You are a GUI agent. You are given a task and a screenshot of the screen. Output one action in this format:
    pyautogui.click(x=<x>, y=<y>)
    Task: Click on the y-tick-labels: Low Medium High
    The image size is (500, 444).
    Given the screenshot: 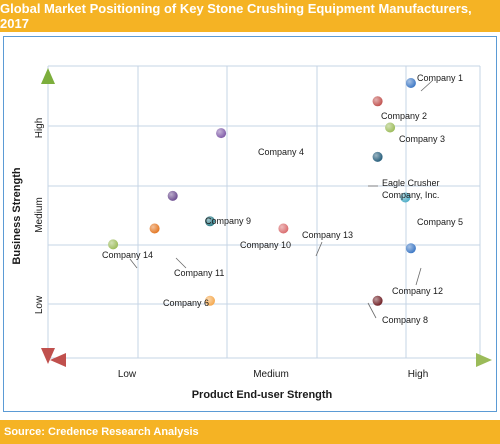 What is the action you would take?
    pyautogui.click(x=39, y=216)
    